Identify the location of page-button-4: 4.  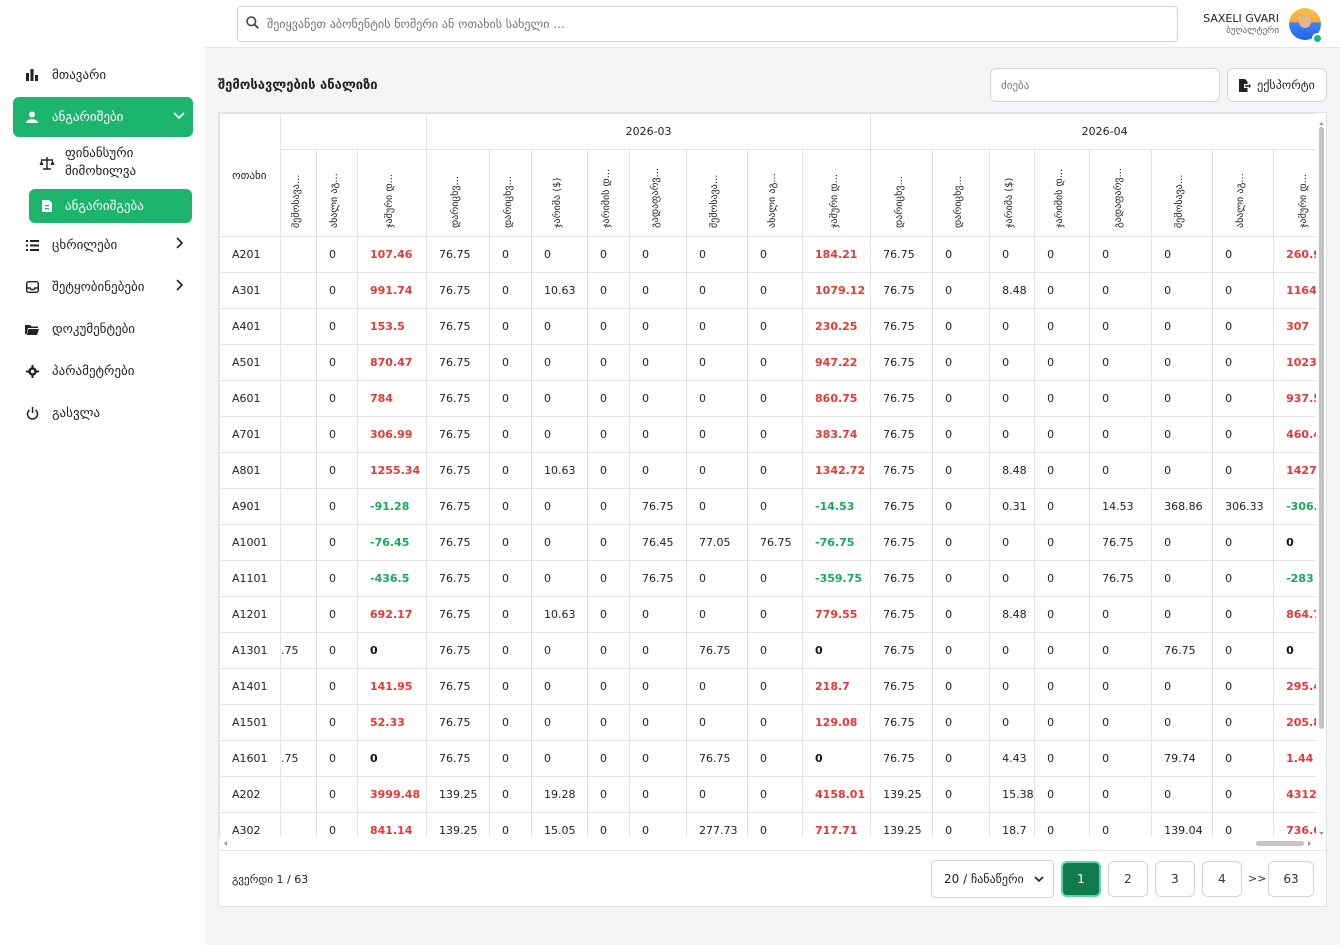
(1222, 879).